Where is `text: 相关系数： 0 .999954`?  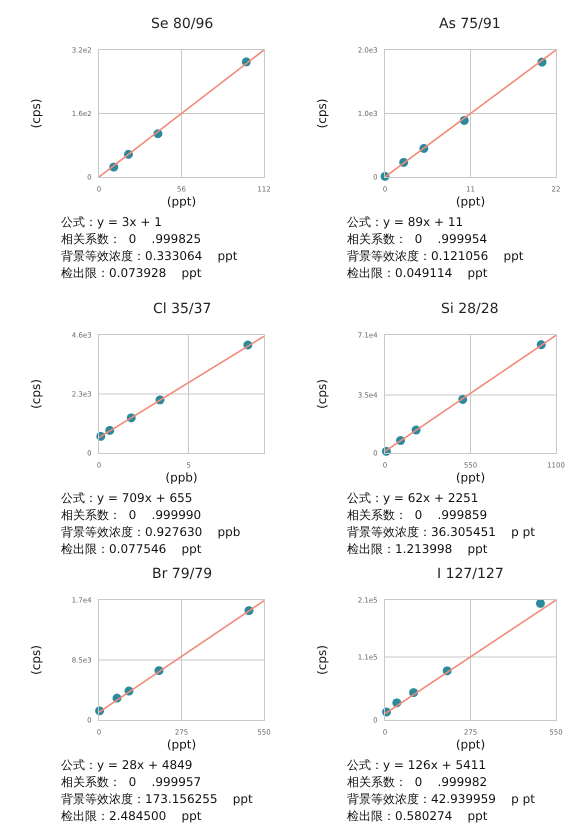 text: 相关系数： 0 .999954 is located at coordinates (417, 239).